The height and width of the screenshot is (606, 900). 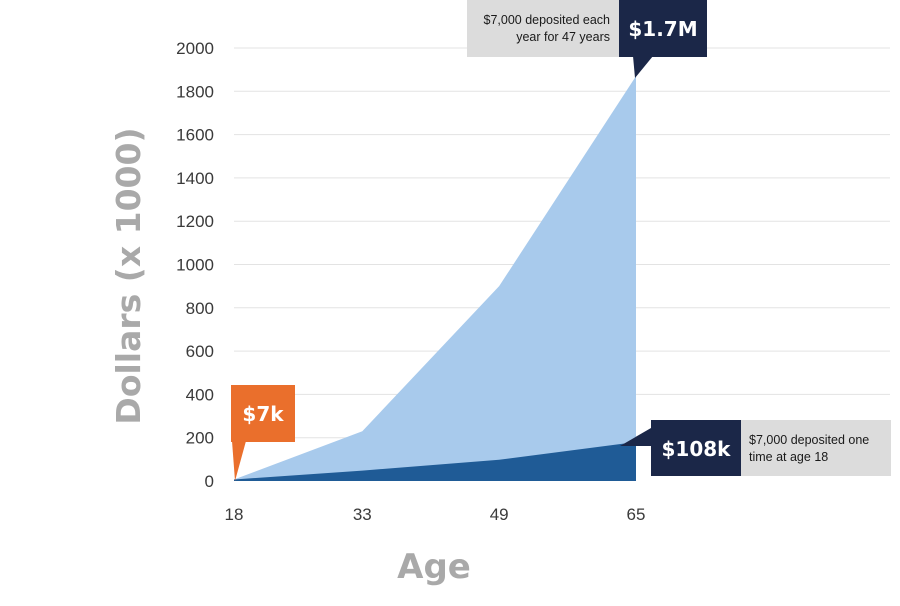 What do you see at coordinates (434, 567) in the screenshot?
I see `x-axis-title: Age` at bounding box center [434, 567].